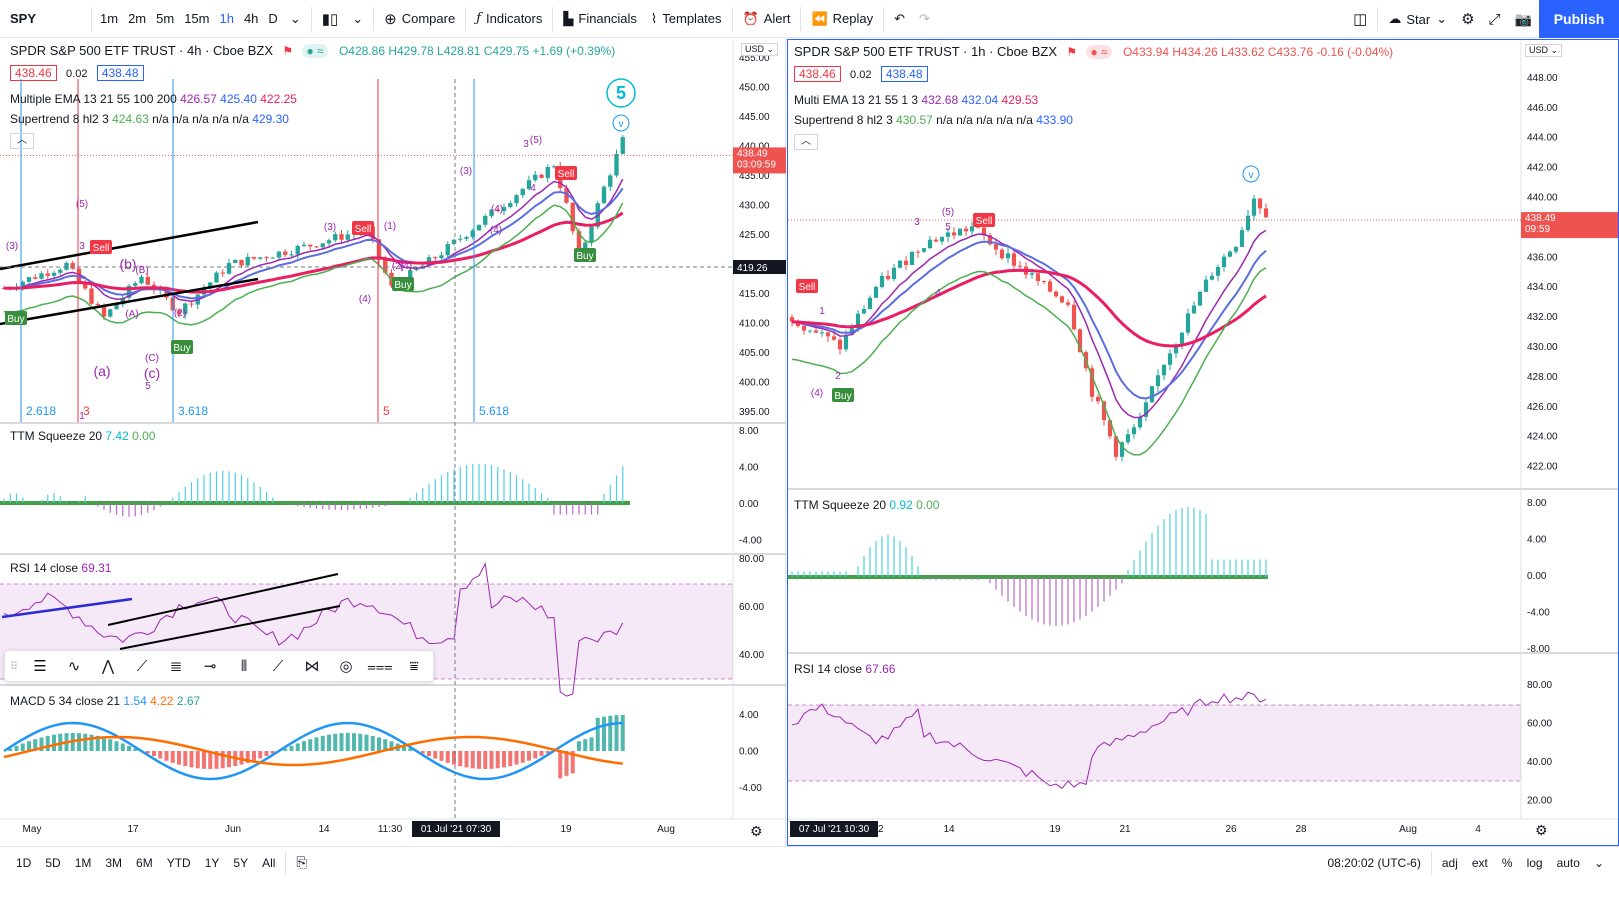 The image size is (1619, 911). What do you see at coordinates (197, 18) in the screenshot?
I see `interval-15m: 15m` at bounding box center [197, 18].